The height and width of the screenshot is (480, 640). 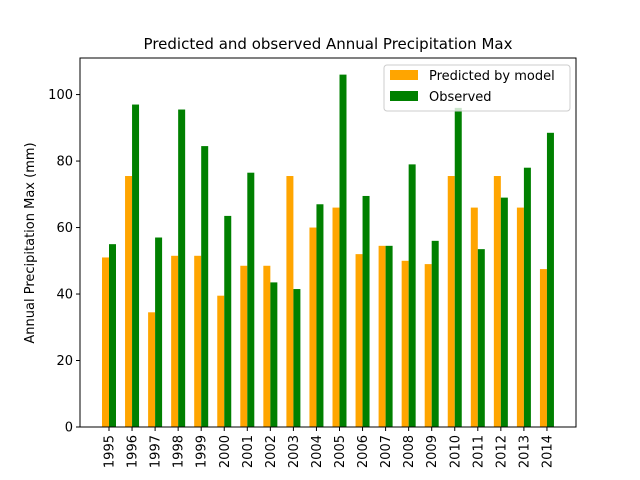 What do you see at coordinates (481, 338) in the screenshot?
I see `observed-bar-2011` at bounding box center [481, 338].